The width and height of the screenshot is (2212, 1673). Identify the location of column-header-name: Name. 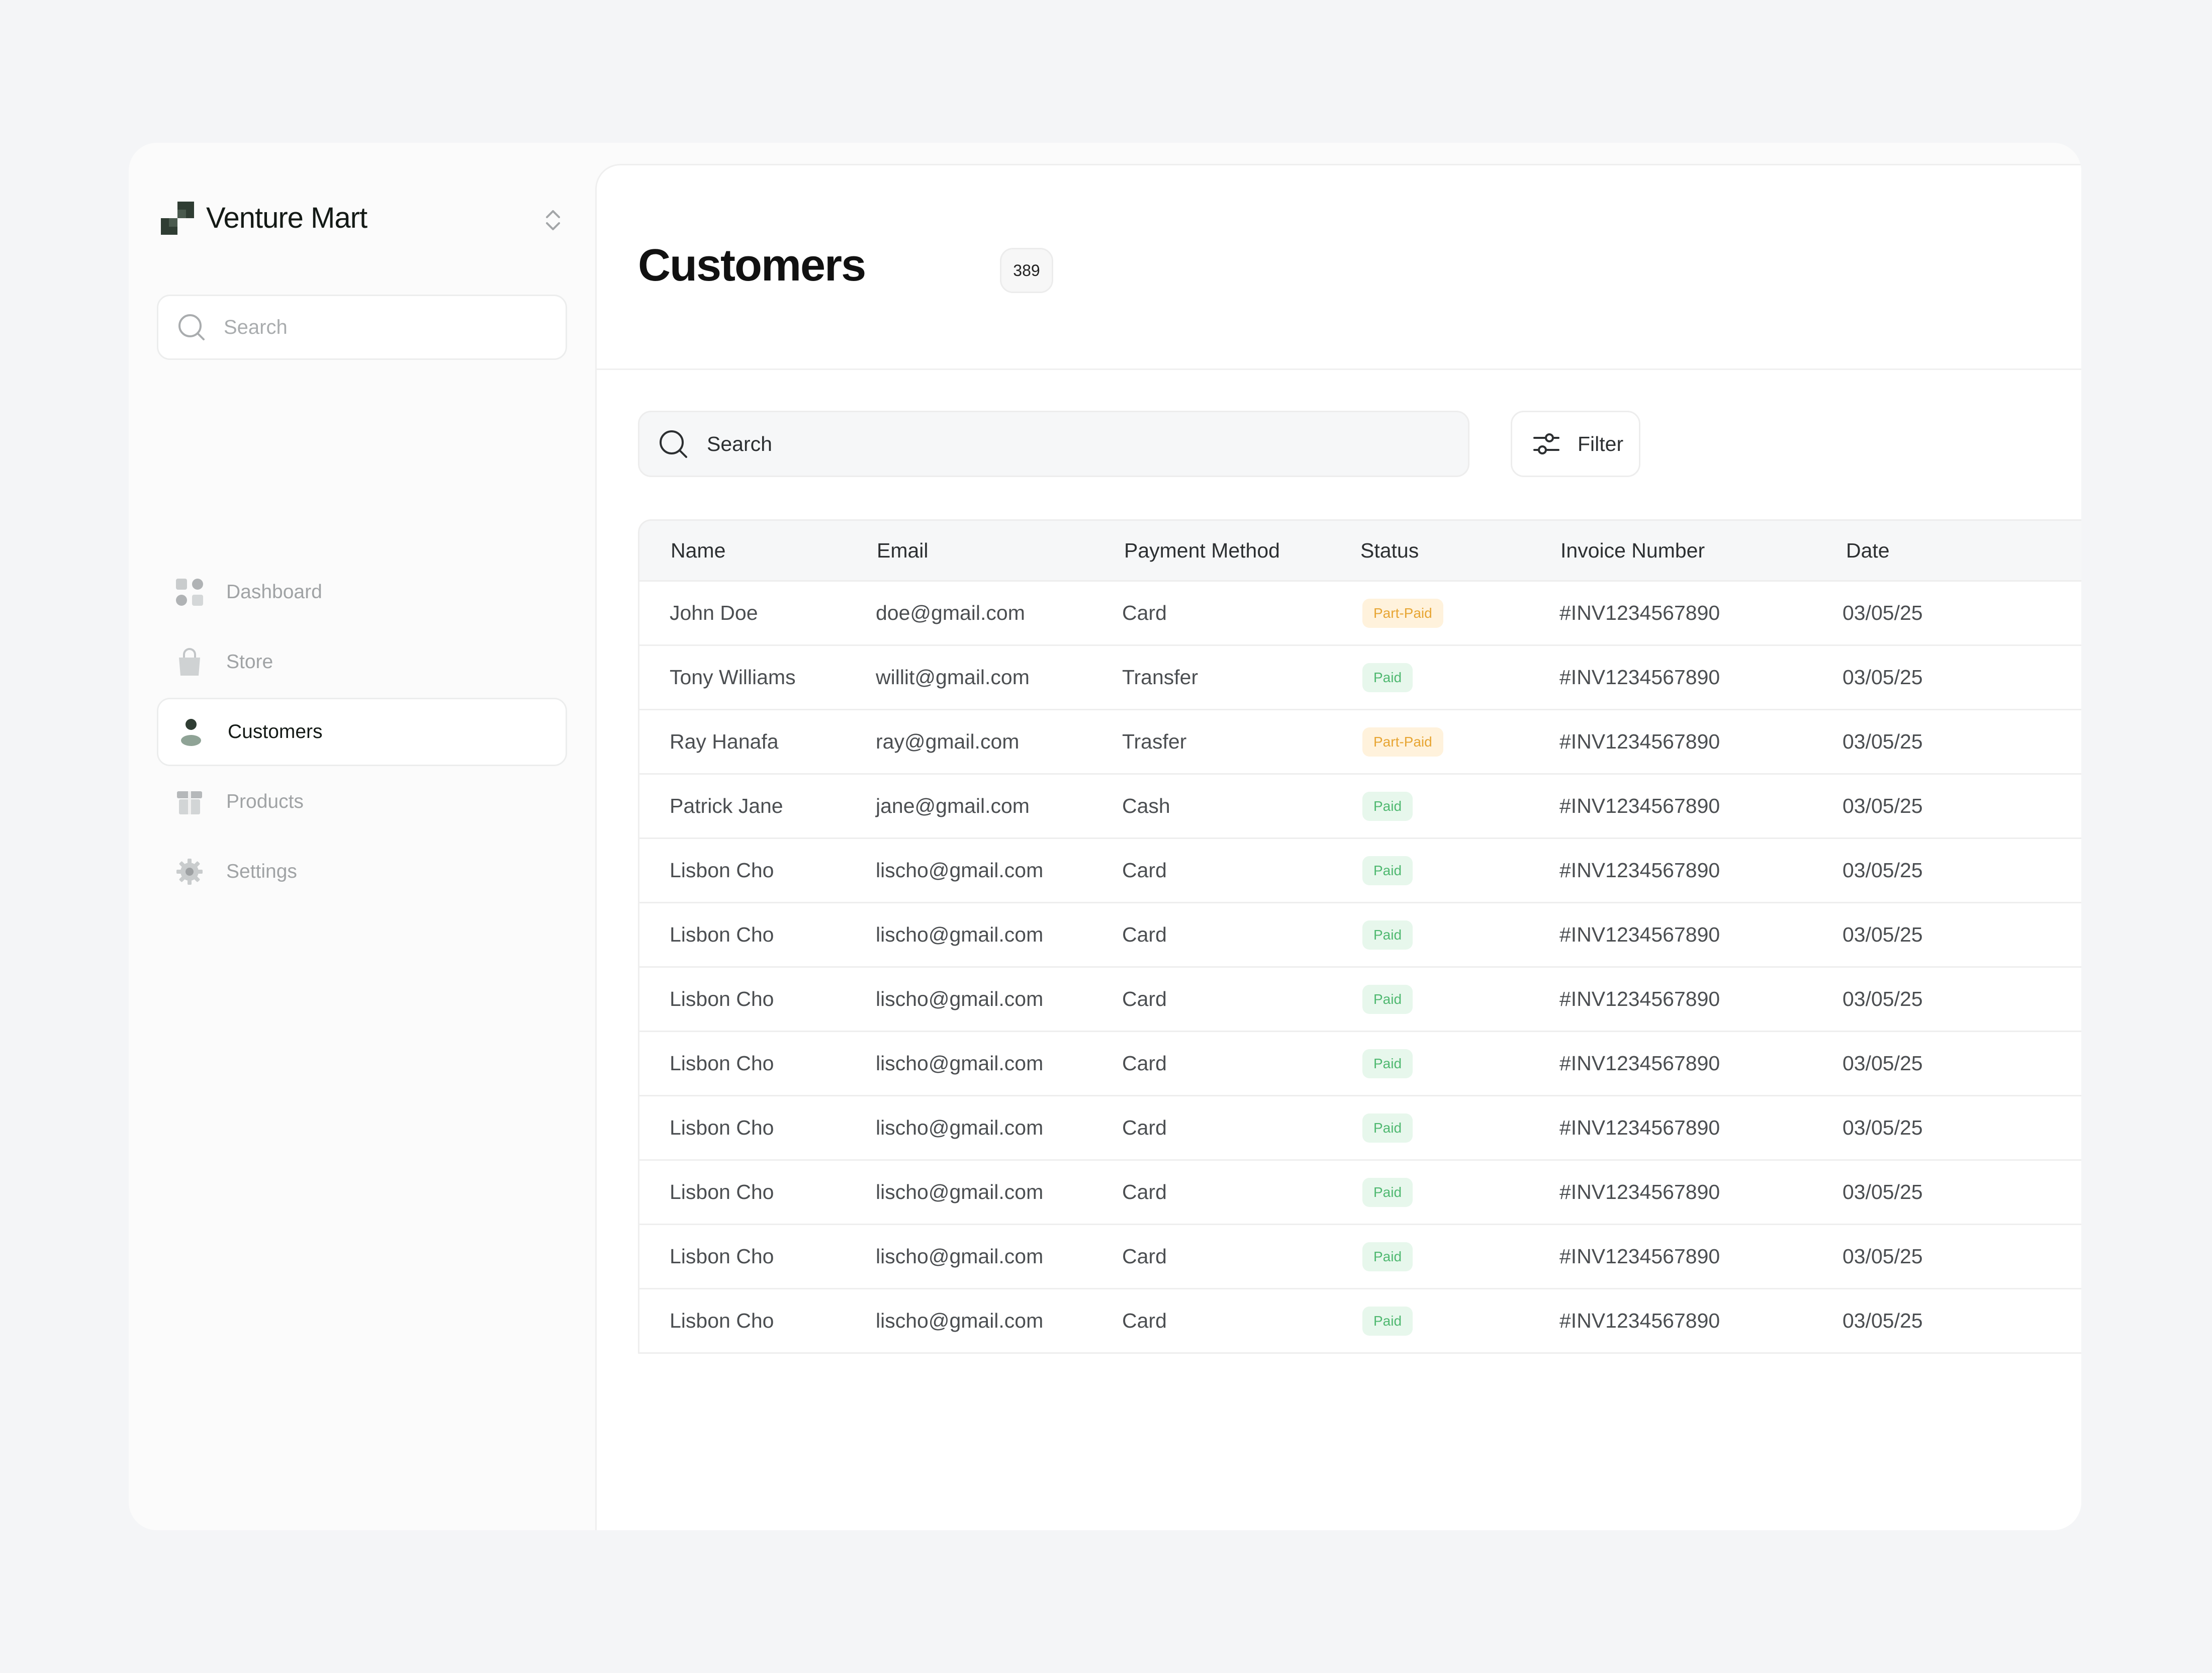
(698, 550).